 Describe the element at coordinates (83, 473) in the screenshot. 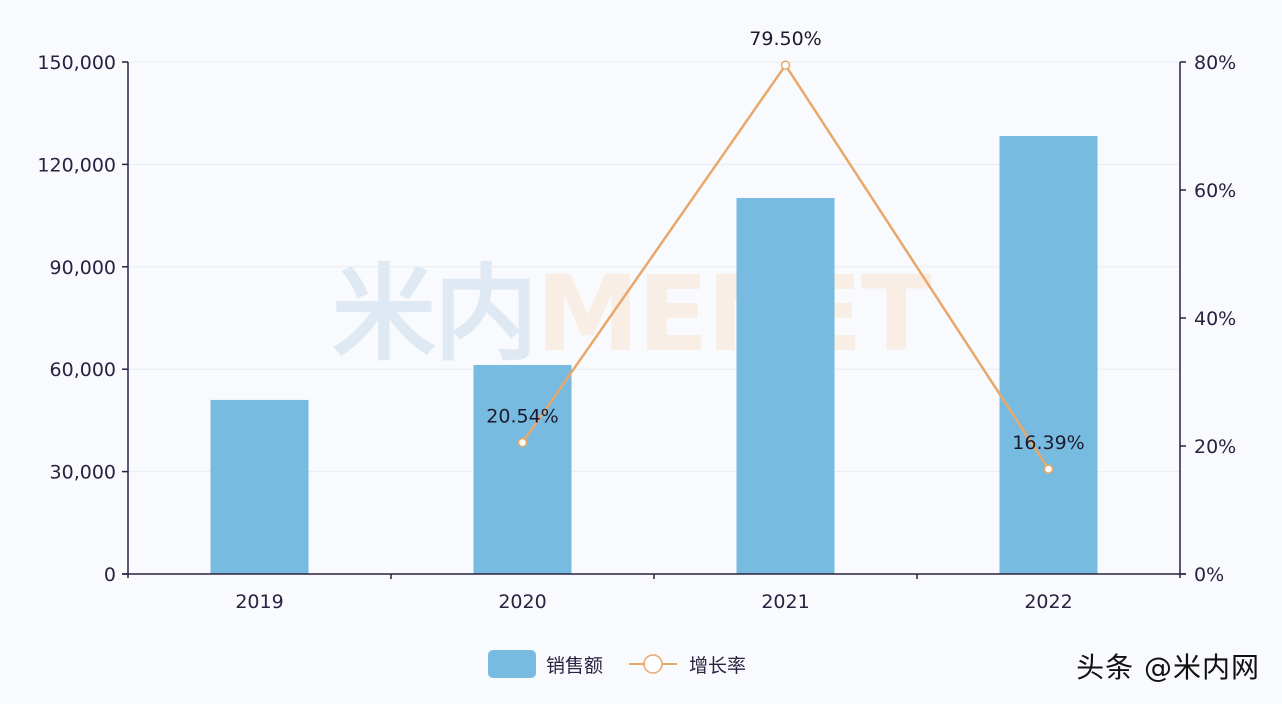

I see `left-tick-label: 30,000` at that location.